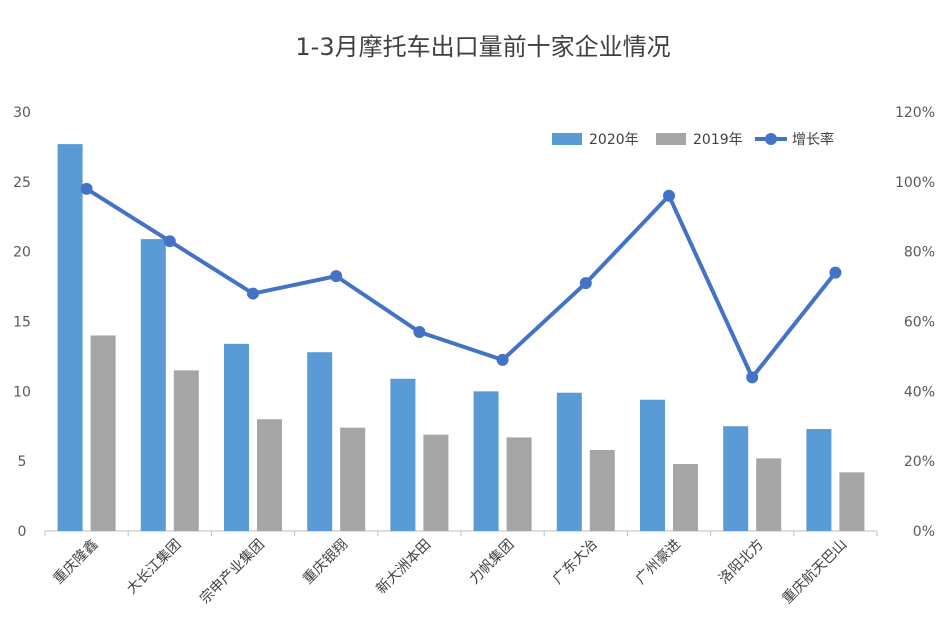 This screenshot has width=941, height=636. I want to click on y-right-tick-label: 0%, so click(924, 532).